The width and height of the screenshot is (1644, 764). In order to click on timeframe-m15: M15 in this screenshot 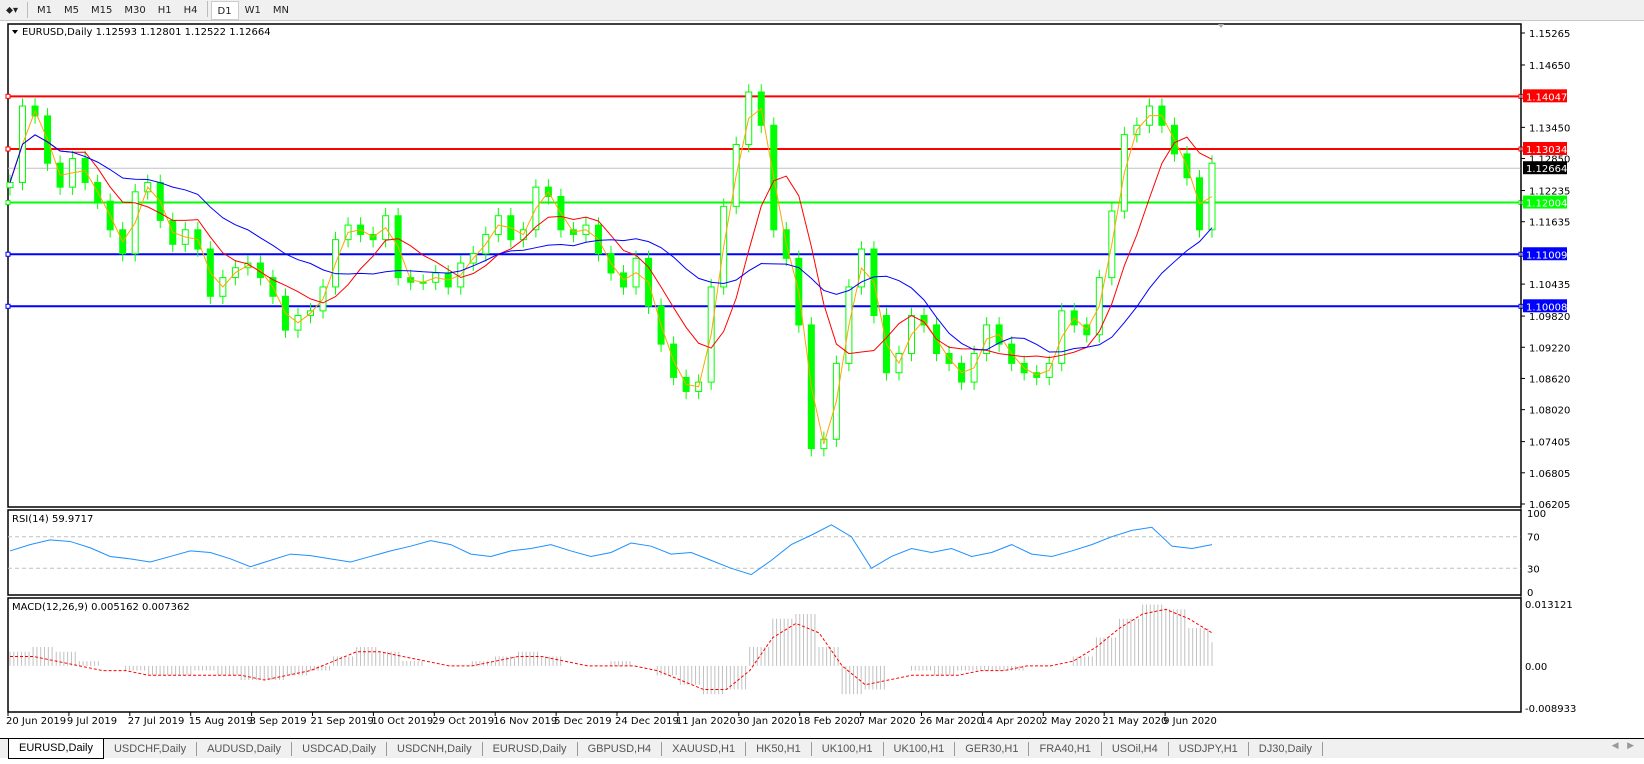, I will do `click(102, 10)`.